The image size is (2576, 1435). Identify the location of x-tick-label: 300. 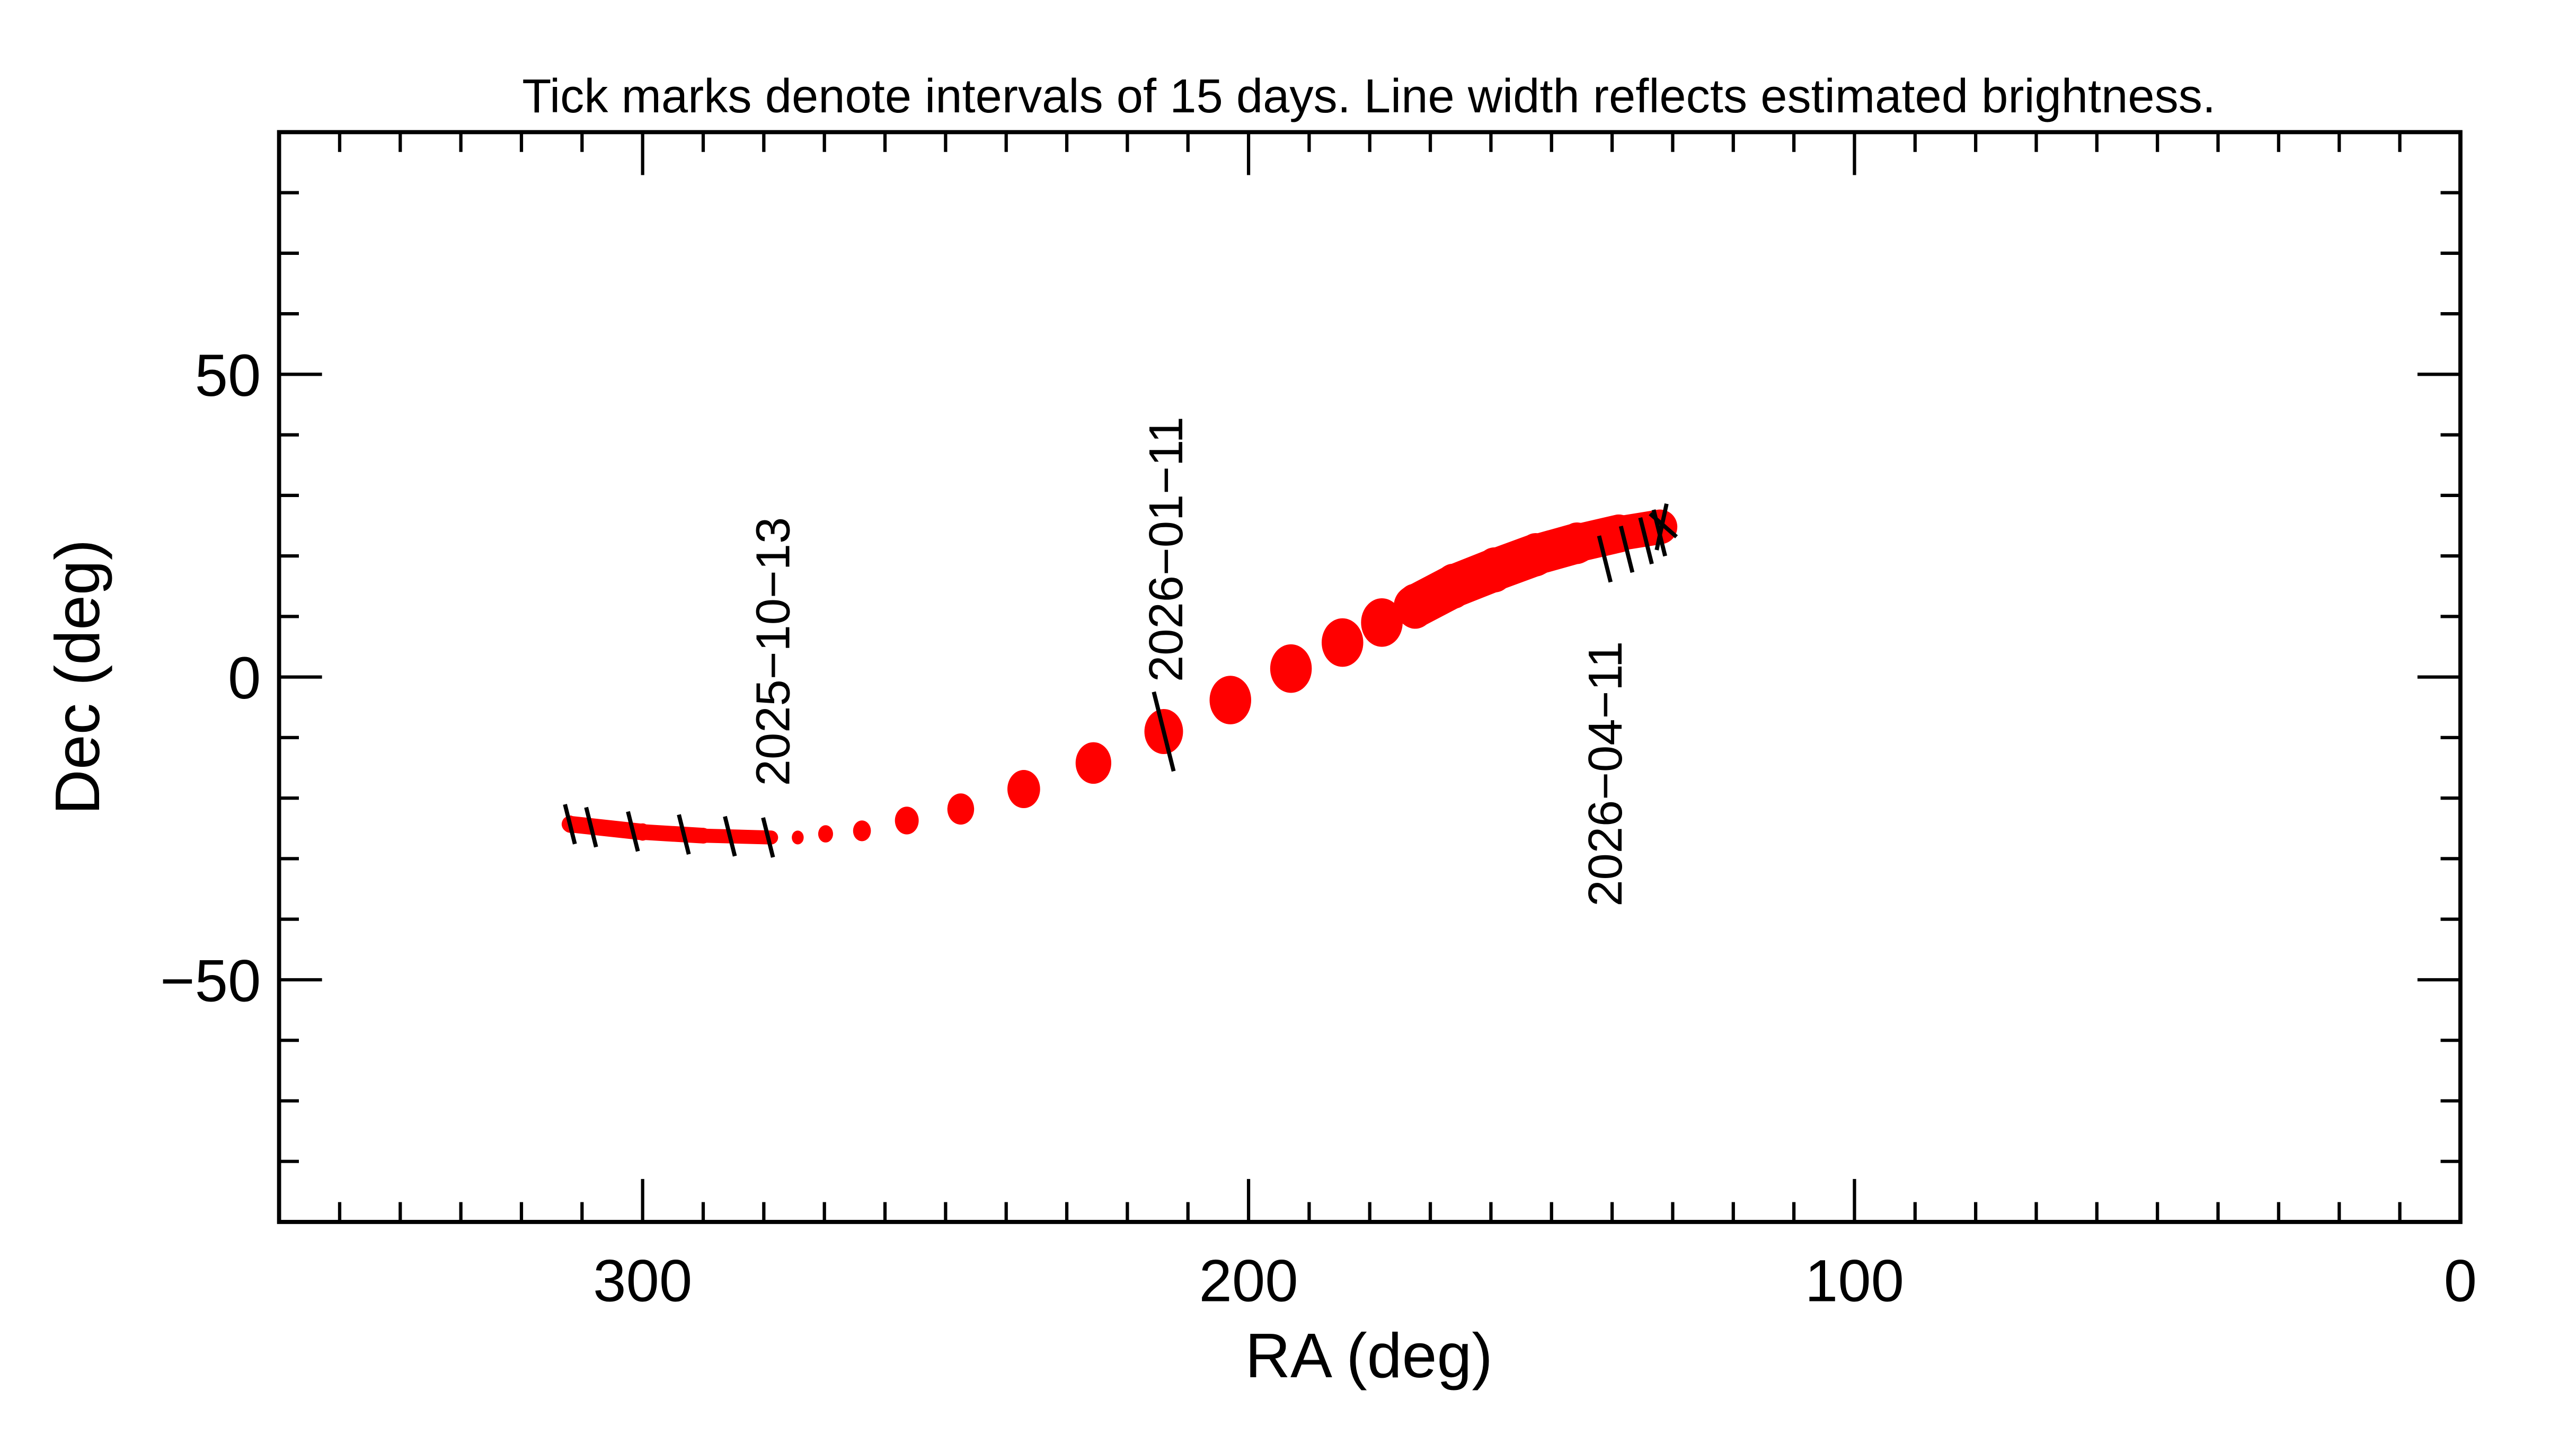
(642, 1280).